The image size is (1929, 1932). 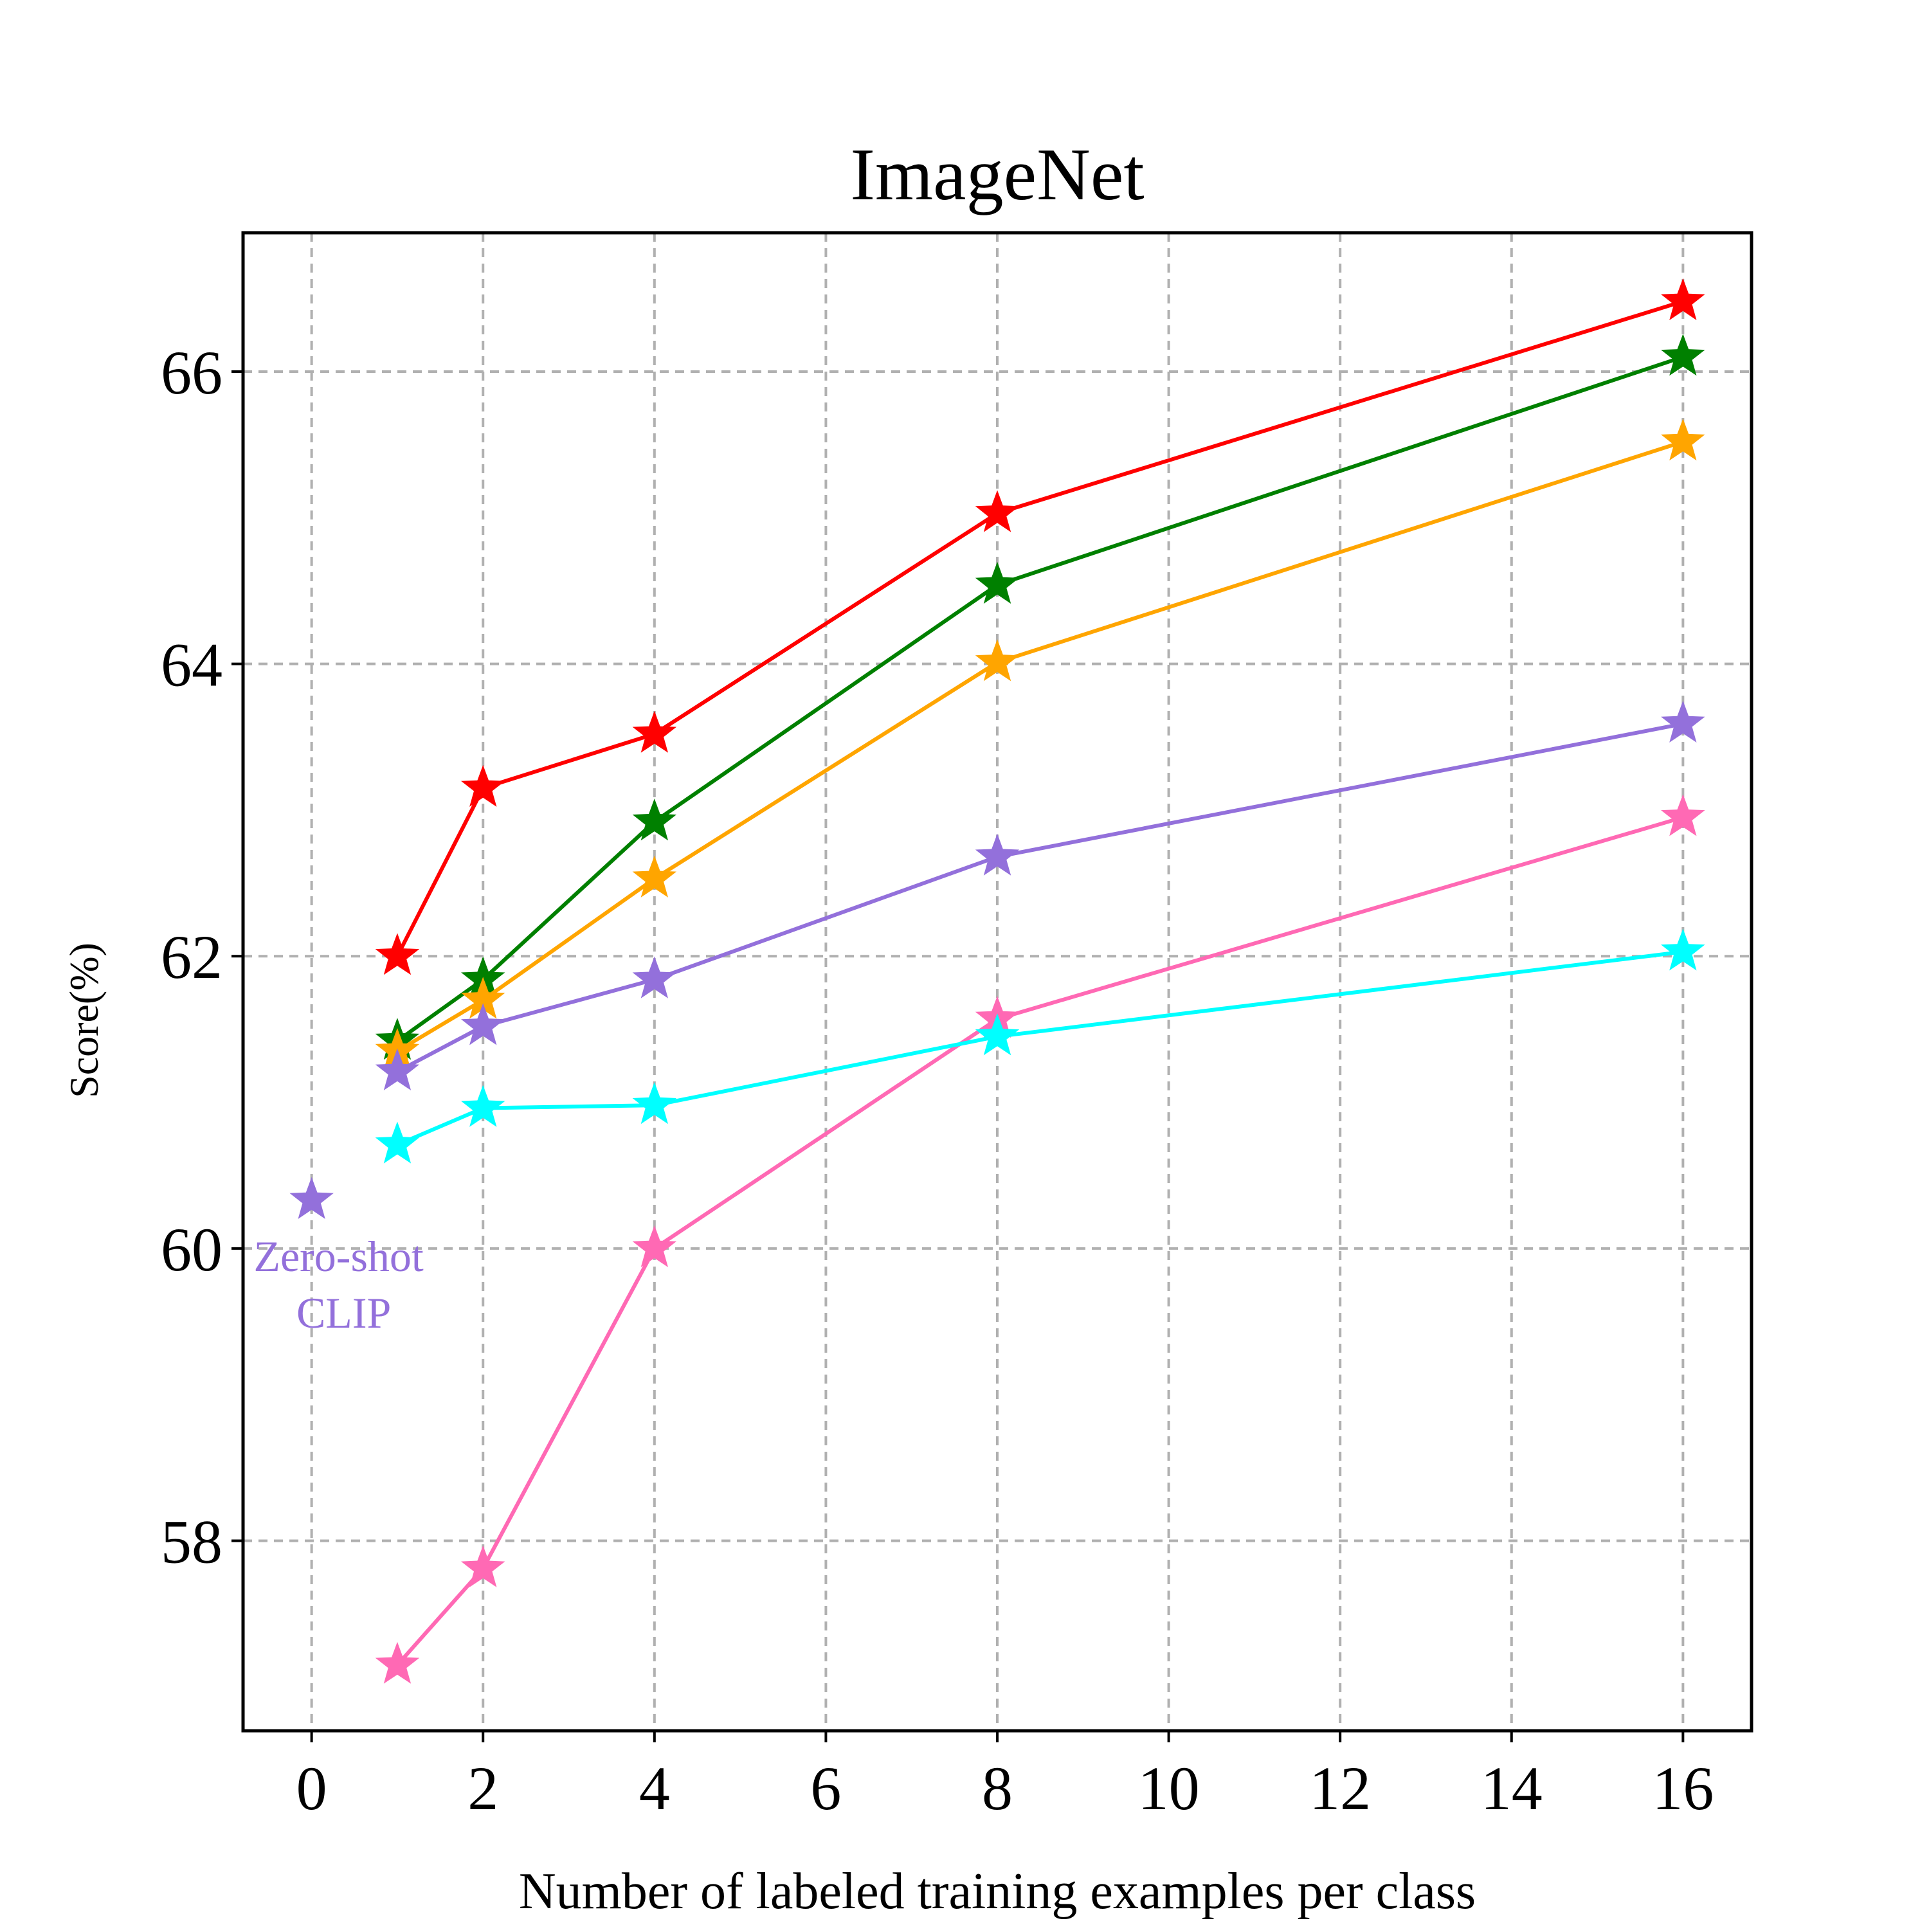 What do you see at coordinates (311, 1788) in the screenshot?
I see `x-tick-label: 0` at bounding box center [311, 1788].